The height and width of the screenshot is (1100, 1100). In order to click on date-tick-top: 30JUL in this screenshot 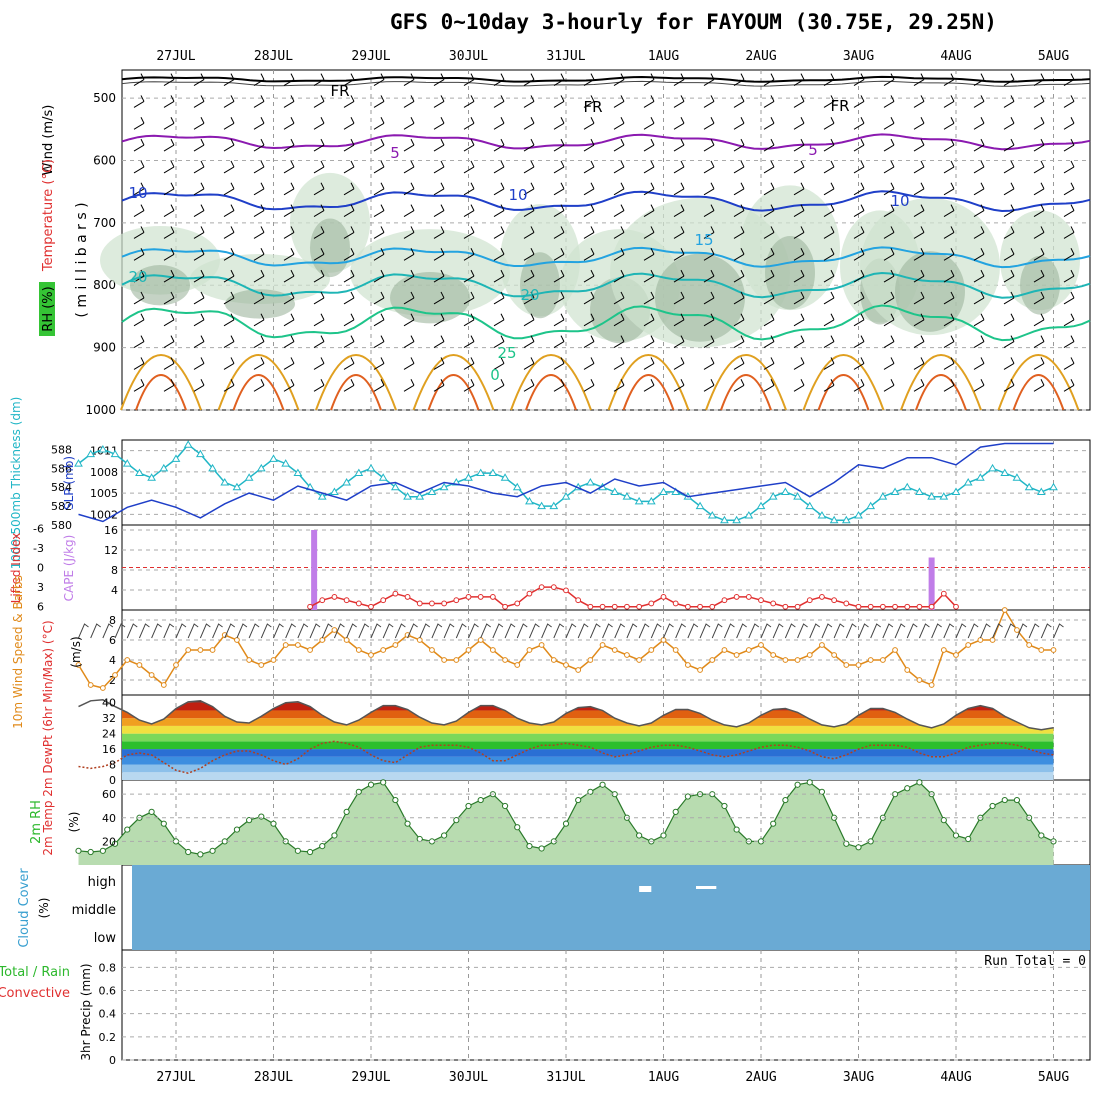, I will do `click(468, 56)`.